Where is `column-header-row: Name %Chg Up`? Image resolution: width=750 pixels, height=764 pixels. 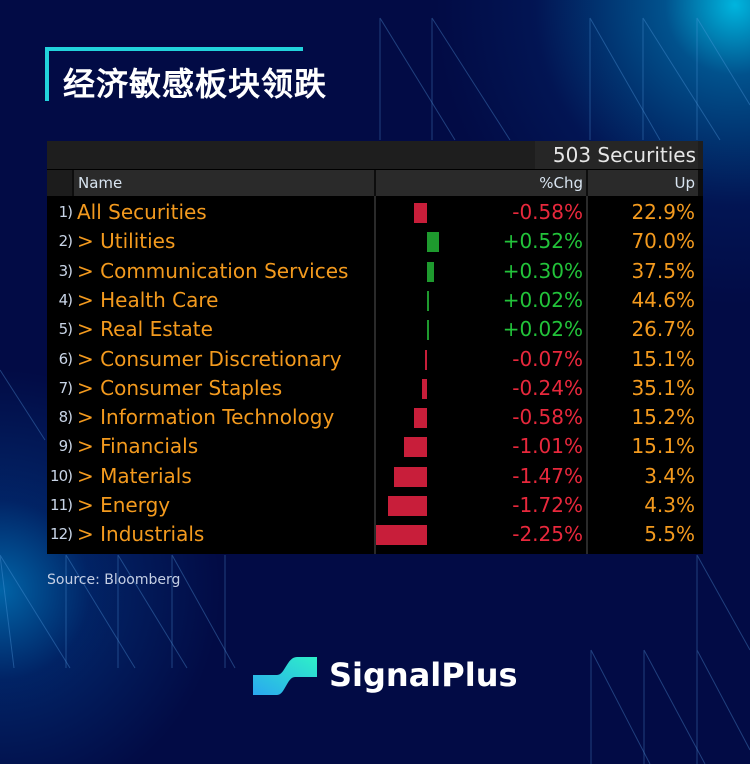 column-header-row: Name %Chg Up is located at coordinates (375, 183).